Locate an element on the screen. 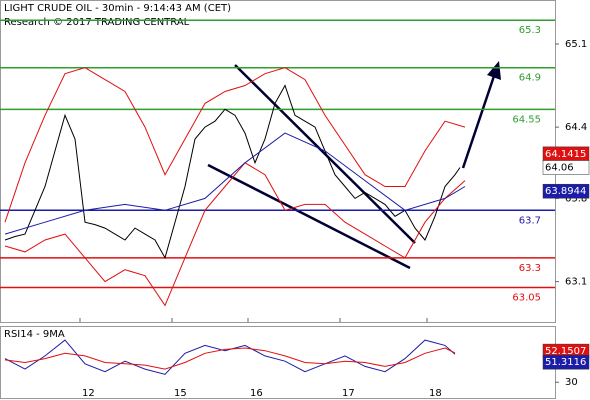  x-tick-label: 15 is located at coordinates (180, 393).